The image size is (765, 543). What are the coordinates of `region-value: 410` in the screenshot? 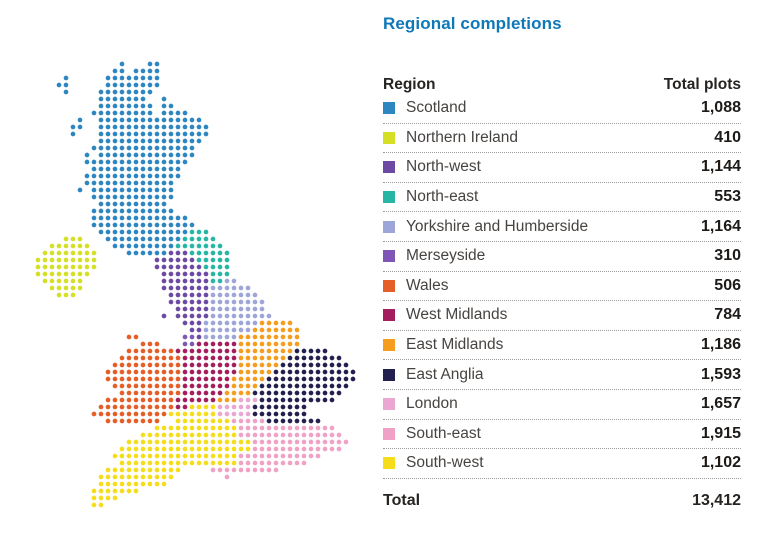 It's located at (727, 137).